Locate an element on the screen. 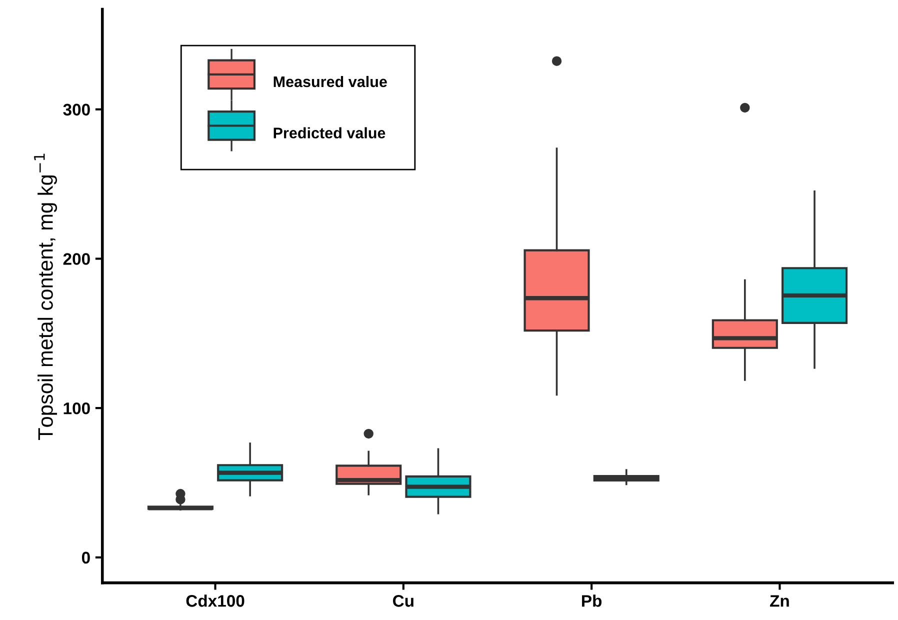  y-tick-label: 300 is located at coordinates (76, 110).